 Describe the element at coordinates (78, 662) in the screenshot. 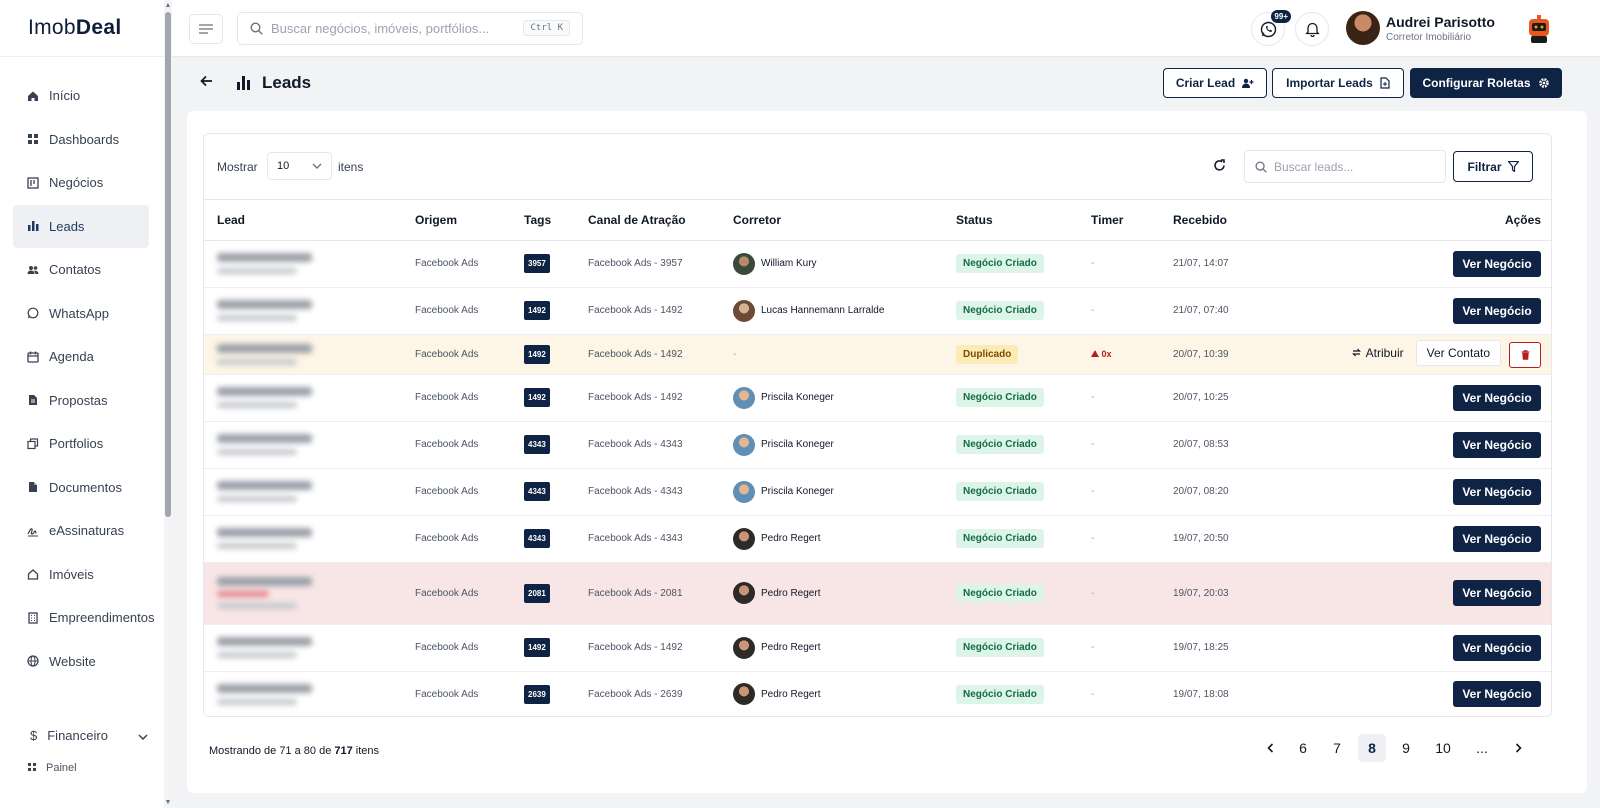

I see `sidebar-item-website: Website` at that location.